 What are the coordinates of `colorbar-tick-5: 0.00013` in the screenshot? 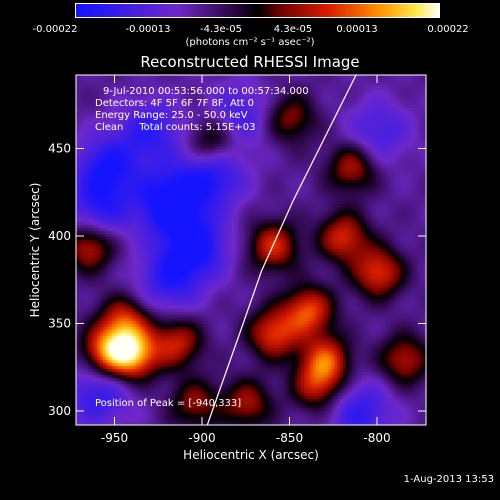 It's located at (357, 29).